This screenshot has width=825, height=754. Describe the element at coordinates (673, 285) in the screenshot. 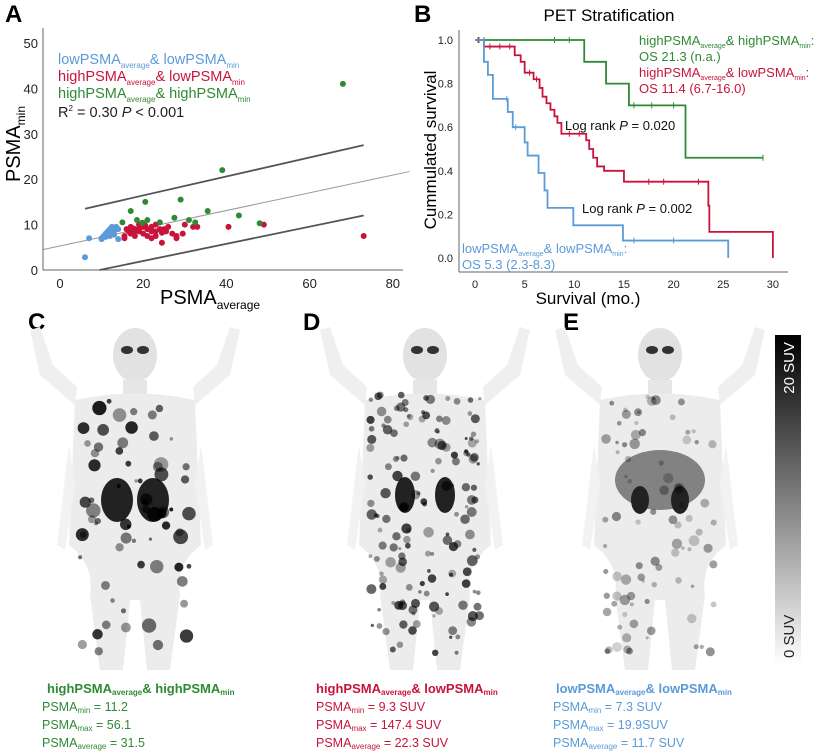

I see `x-tick-label: 20` at that location.